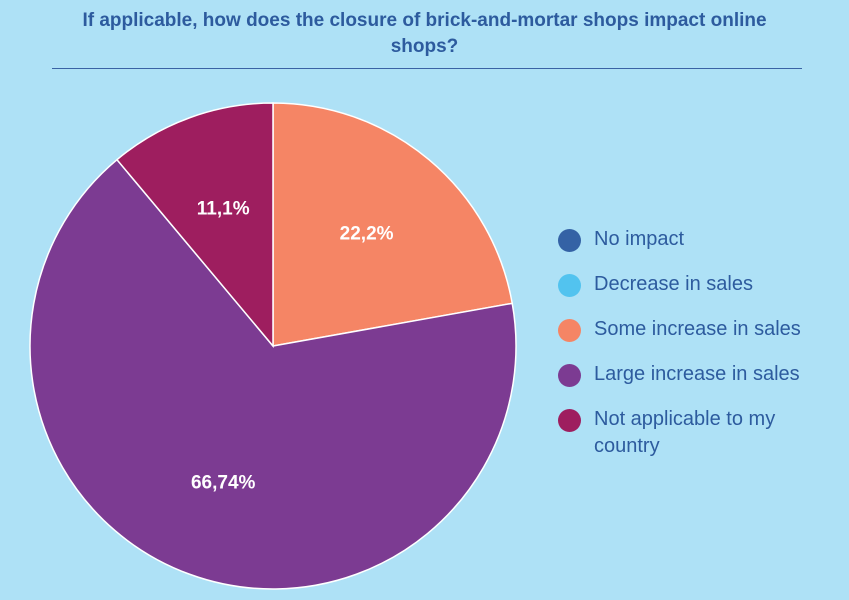  Describe the element at coordinates (673, 284) in the screenshot. I see `legend-label-decrease-in-sales: Decrease in sales` at that location.